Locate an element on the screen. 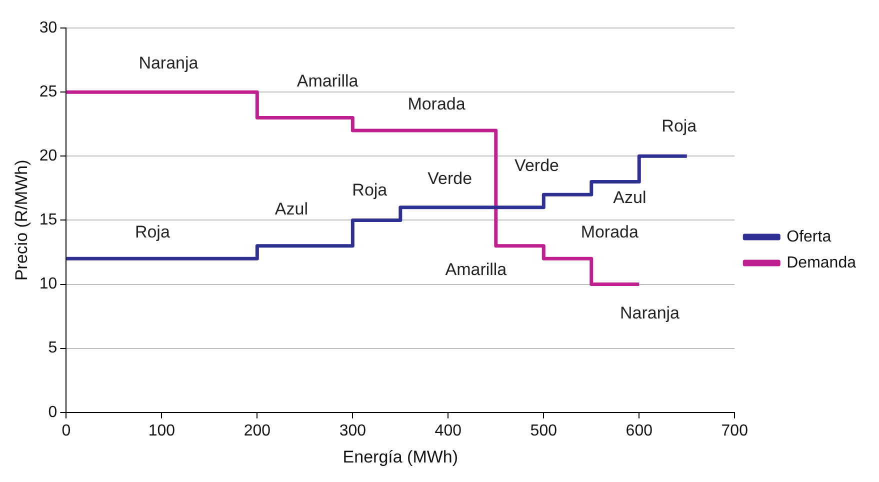 Image resolution: width=879 pixels, height=482 pixels. x-tick-label: 100 is located at coordinates (162, 431).